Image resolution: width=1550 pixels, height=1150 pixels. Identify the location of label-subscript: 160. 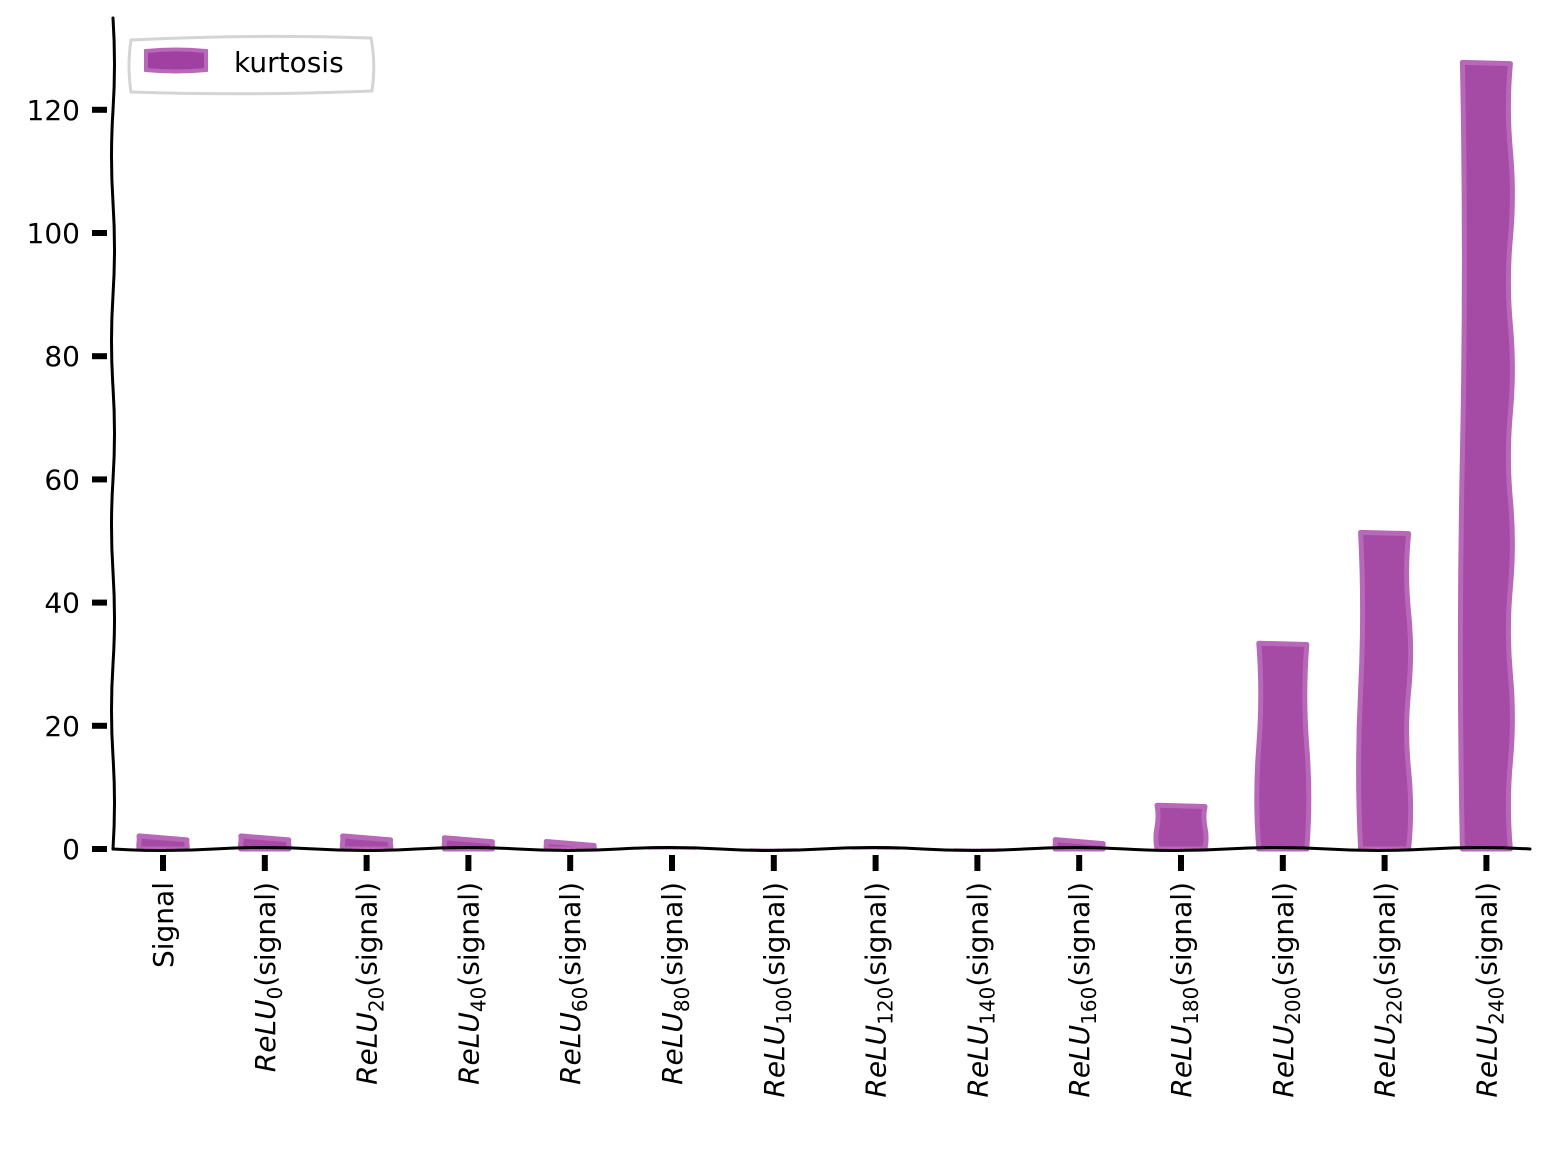
(1089, 1006).